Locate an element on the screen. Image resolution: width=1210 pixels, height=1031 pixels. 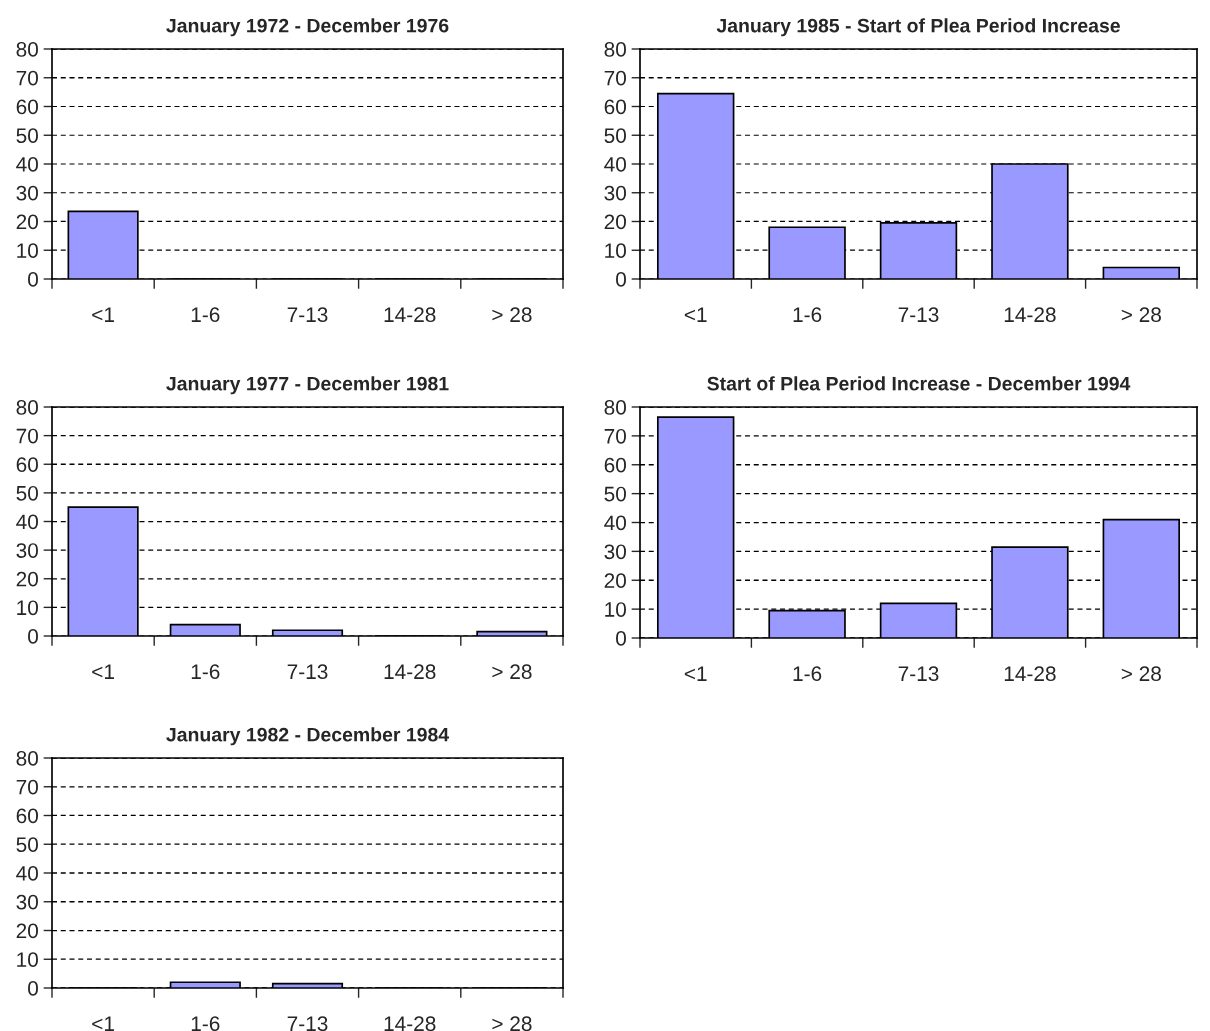
chart-title: January 1982 - December 1984 is located at coordinates (308, 736).